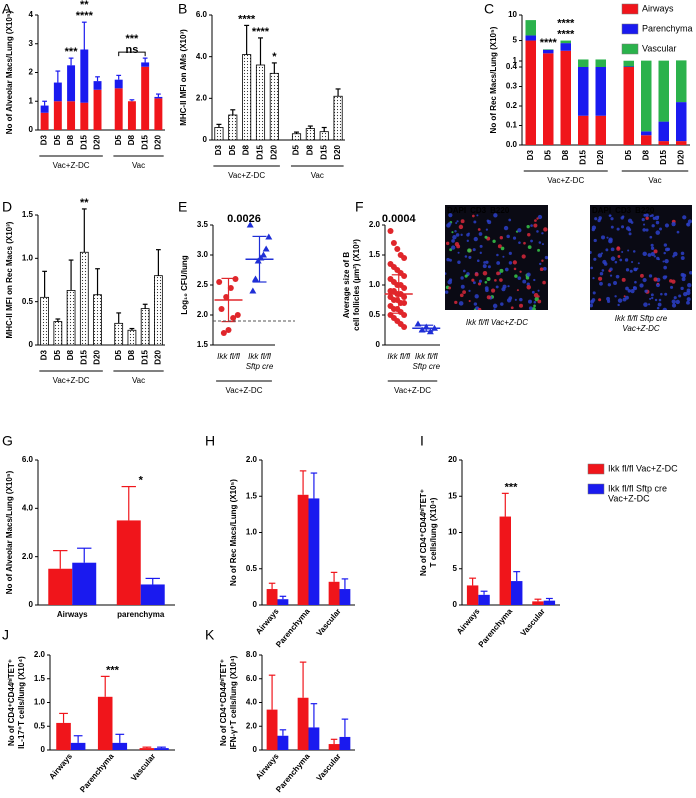 The width and height of the screenshot is (696, 798). Describe the element at coordinates (512, 86) in the screenshot. I see `y-tick-label: 0.3` at that location.